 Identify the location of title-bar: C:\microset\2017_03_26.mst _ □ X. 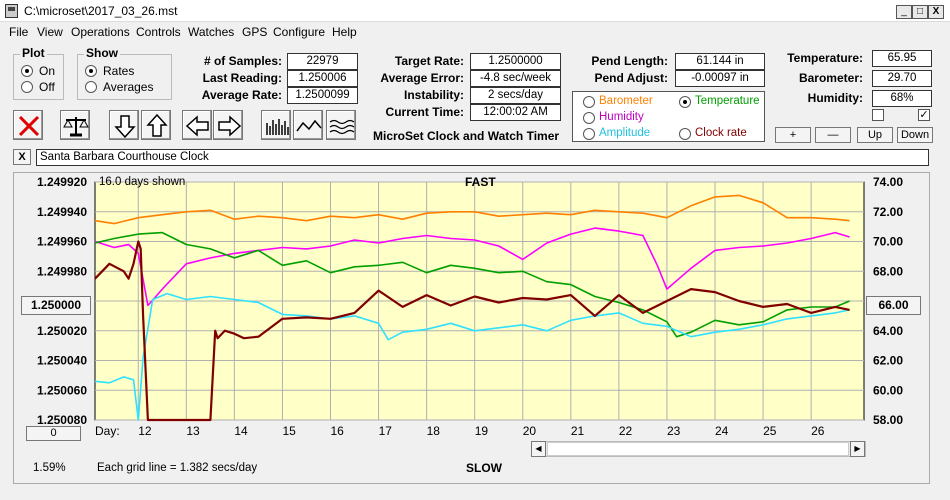
(475, 11).